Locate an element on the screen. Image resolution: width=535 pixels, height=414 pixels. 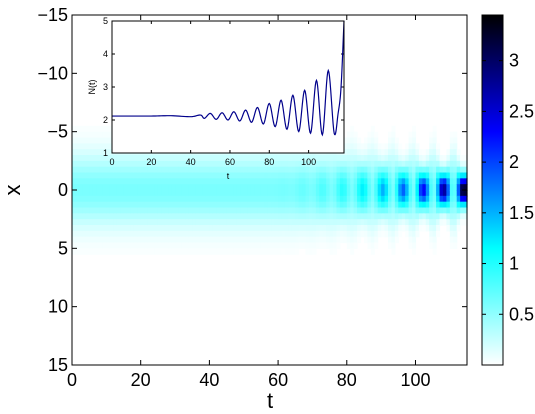
inset-x-tick-label: 0 is located at coordinates (111, 162).